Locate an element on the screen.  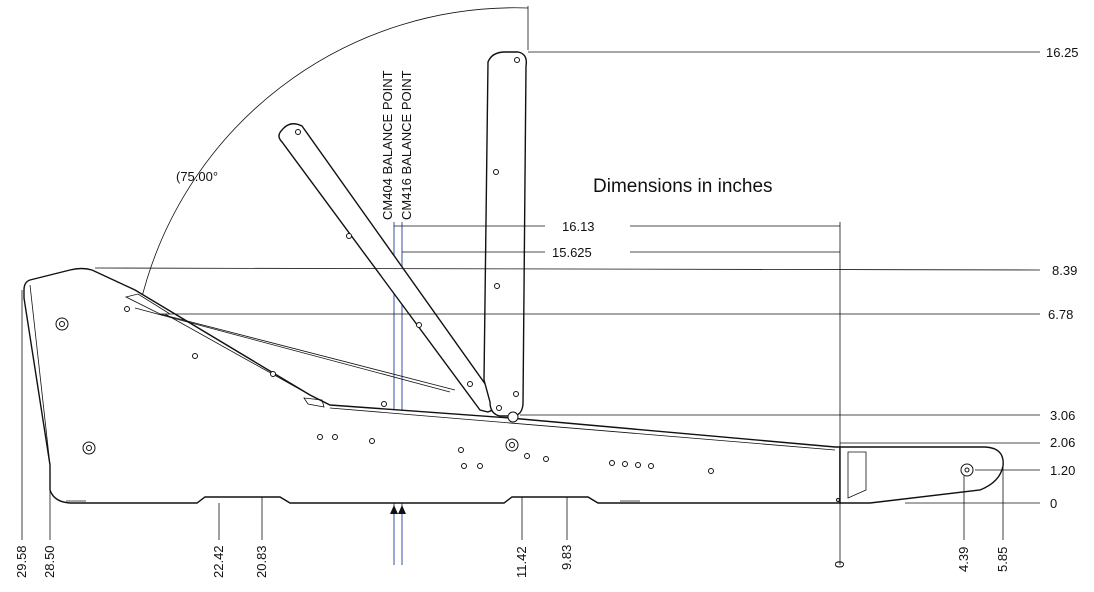
front-trim is located at coordinates (314, 402).